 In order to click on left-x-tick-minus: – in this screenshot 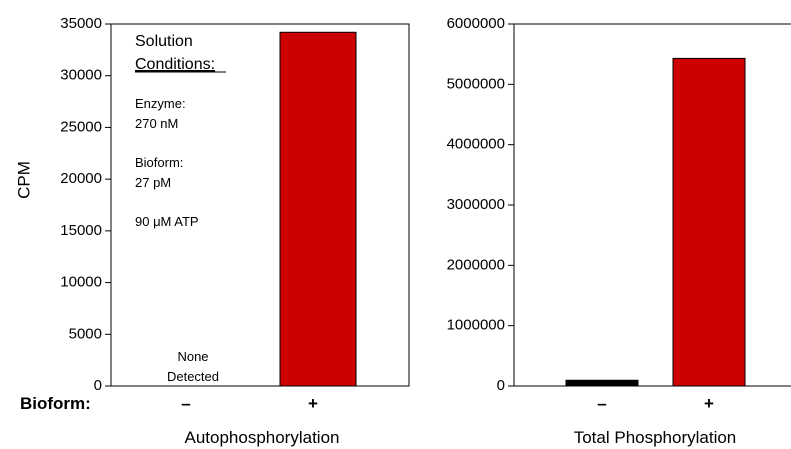, I will do `click(185, 403)`.